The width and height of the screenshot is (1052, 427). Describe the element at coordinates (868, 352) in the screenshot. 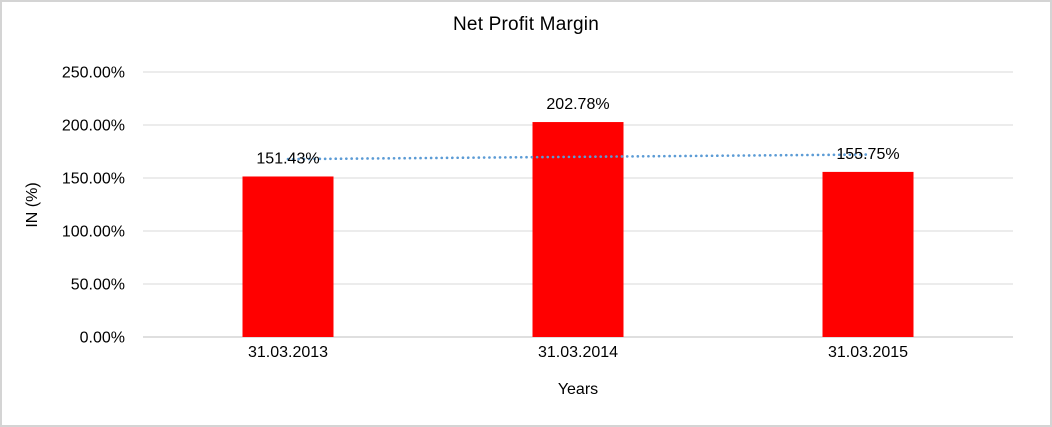

I see `x-tick-label: 31.03.2015` at that location.